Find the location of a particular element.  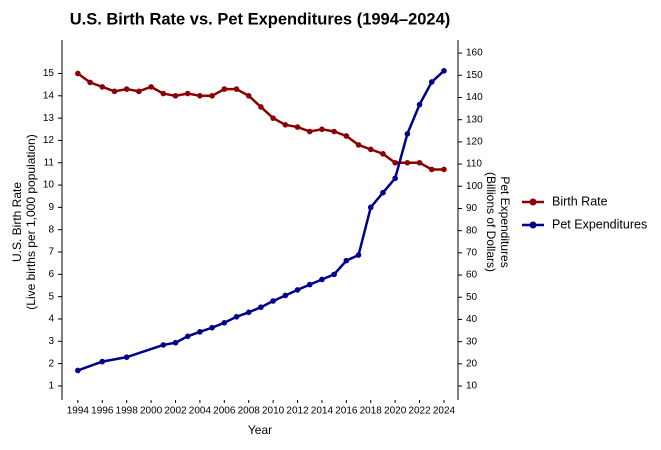

x-axis-label: Year is located at coordinates (260, 430).